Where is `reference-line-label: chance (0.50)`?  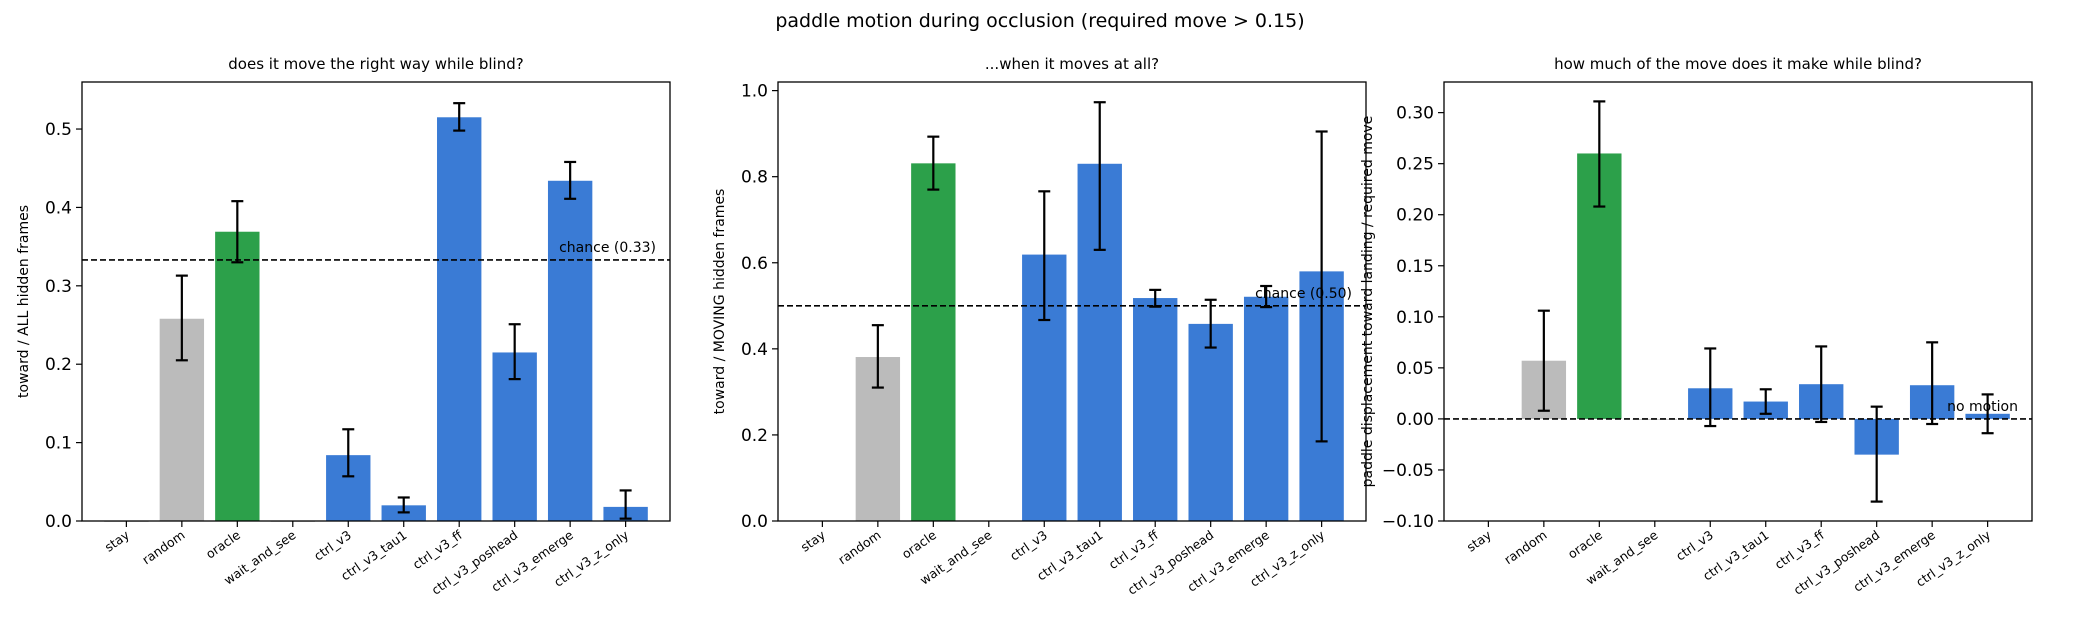 reference-line-label: chance (0.50) is located at coordinates (1303, 294).